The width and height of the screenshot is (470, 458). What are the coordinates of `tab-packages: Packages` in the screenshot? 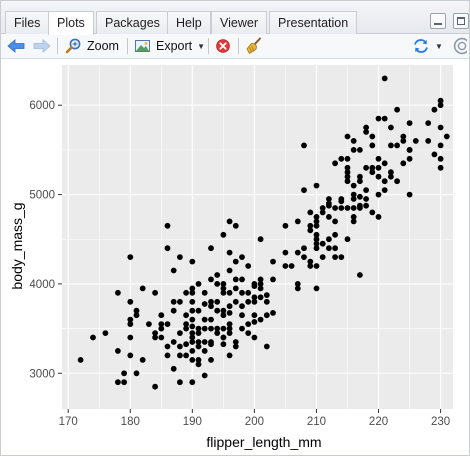 It's located at (132, 22).